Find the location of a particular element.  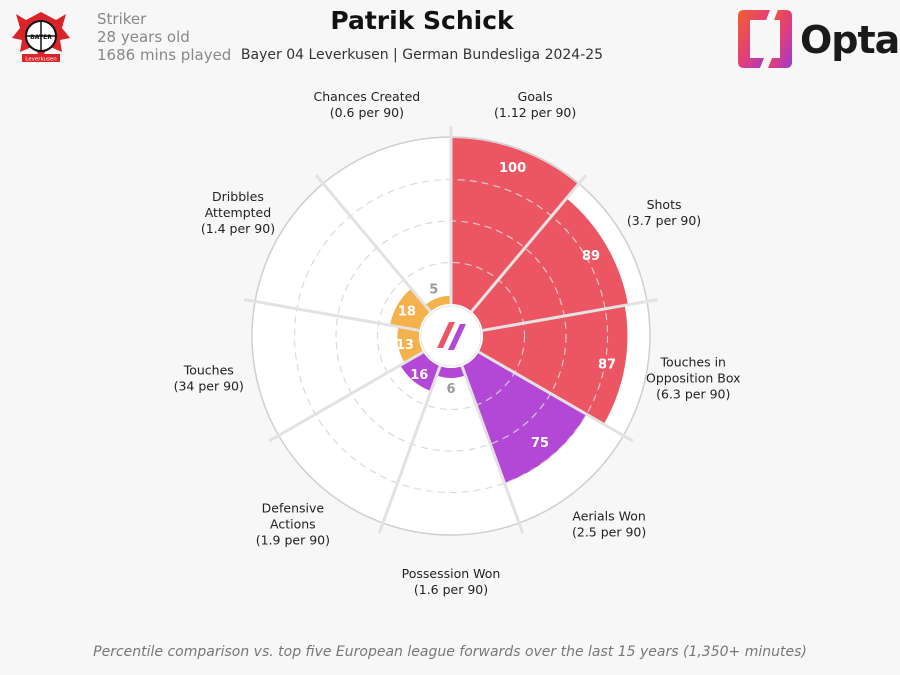

category-label-text: Shots is located at coordinates (664, 204).